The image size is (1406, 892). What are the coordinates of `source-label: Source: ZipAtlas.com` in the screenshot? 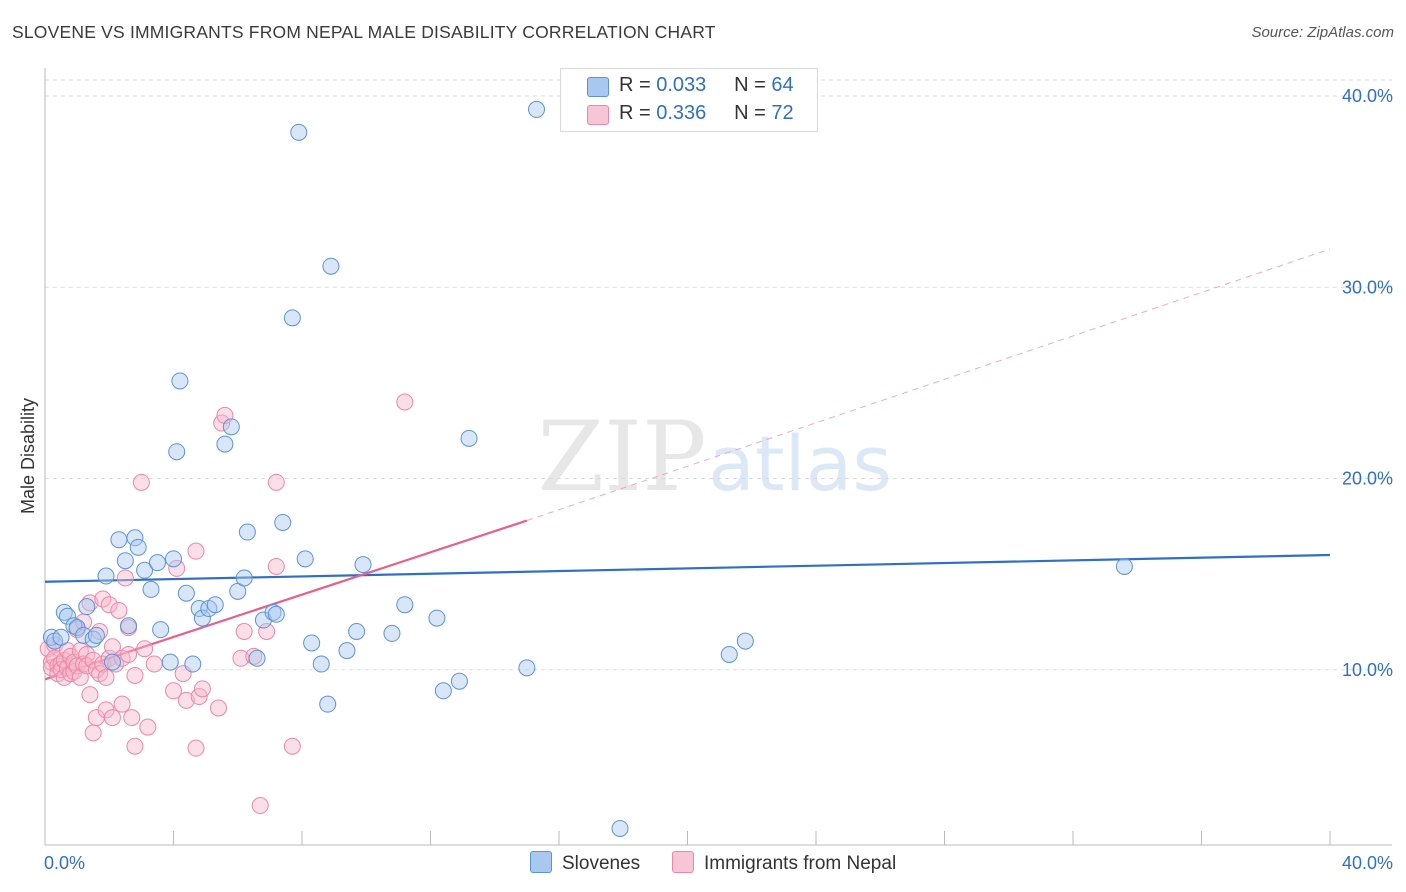 It's located at (1322, 32).